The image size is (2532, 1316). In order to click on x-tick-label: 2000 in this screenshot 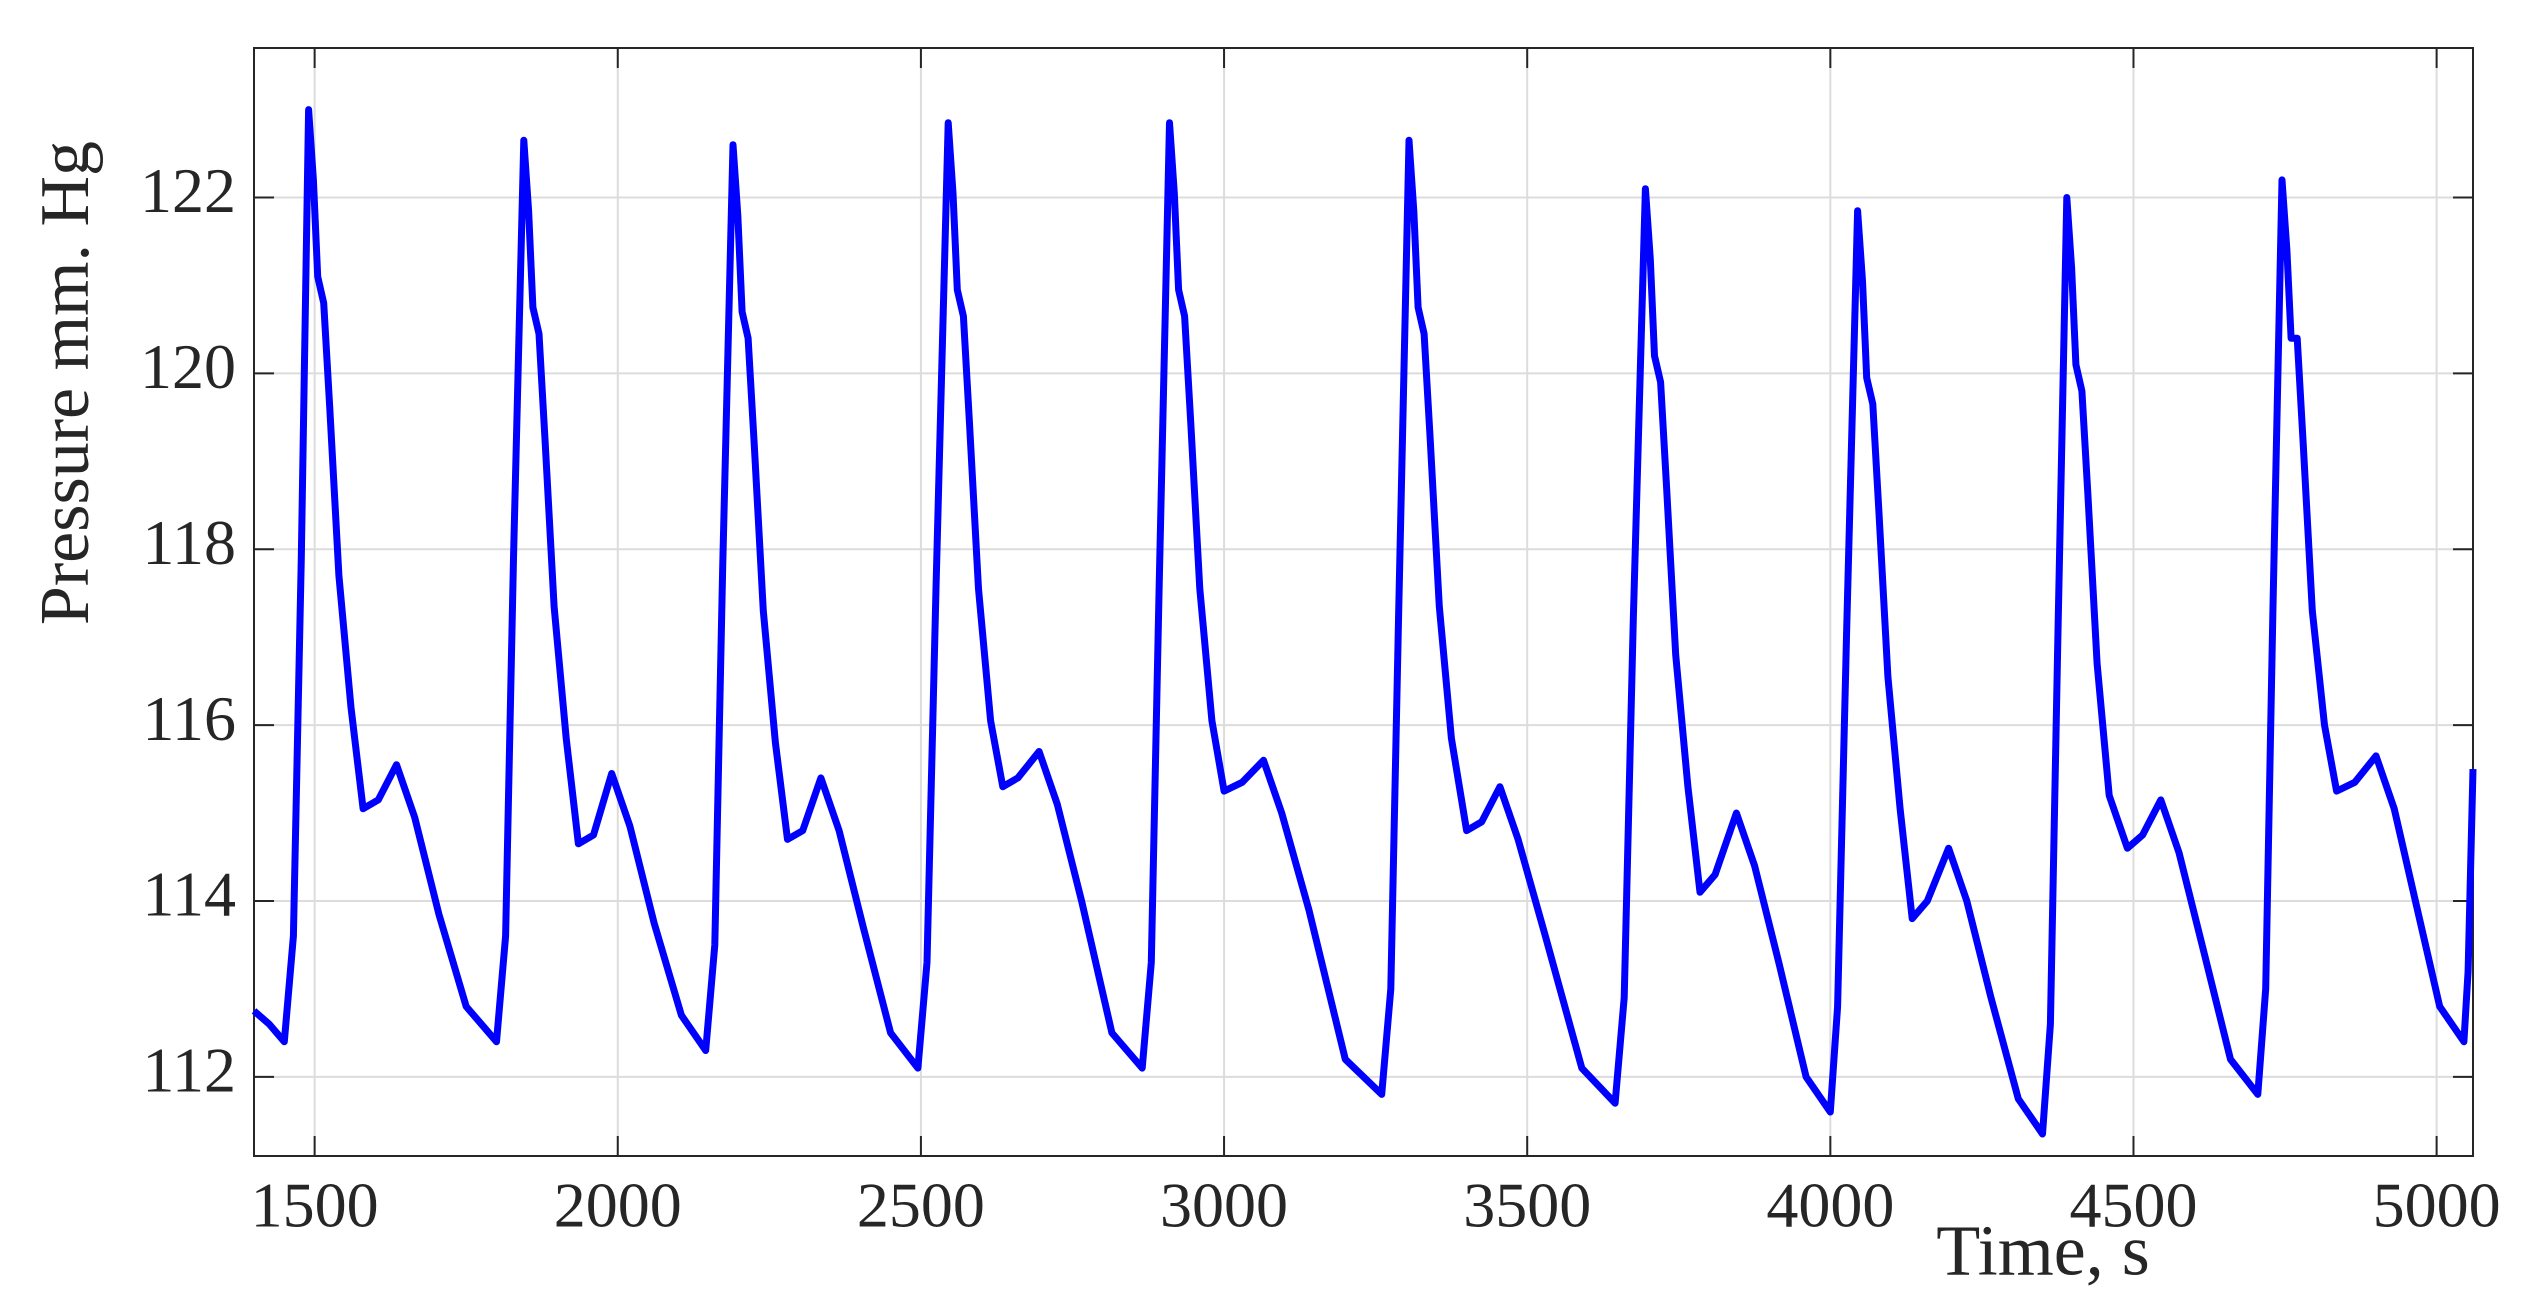, I will do `click(618, 1205)`.